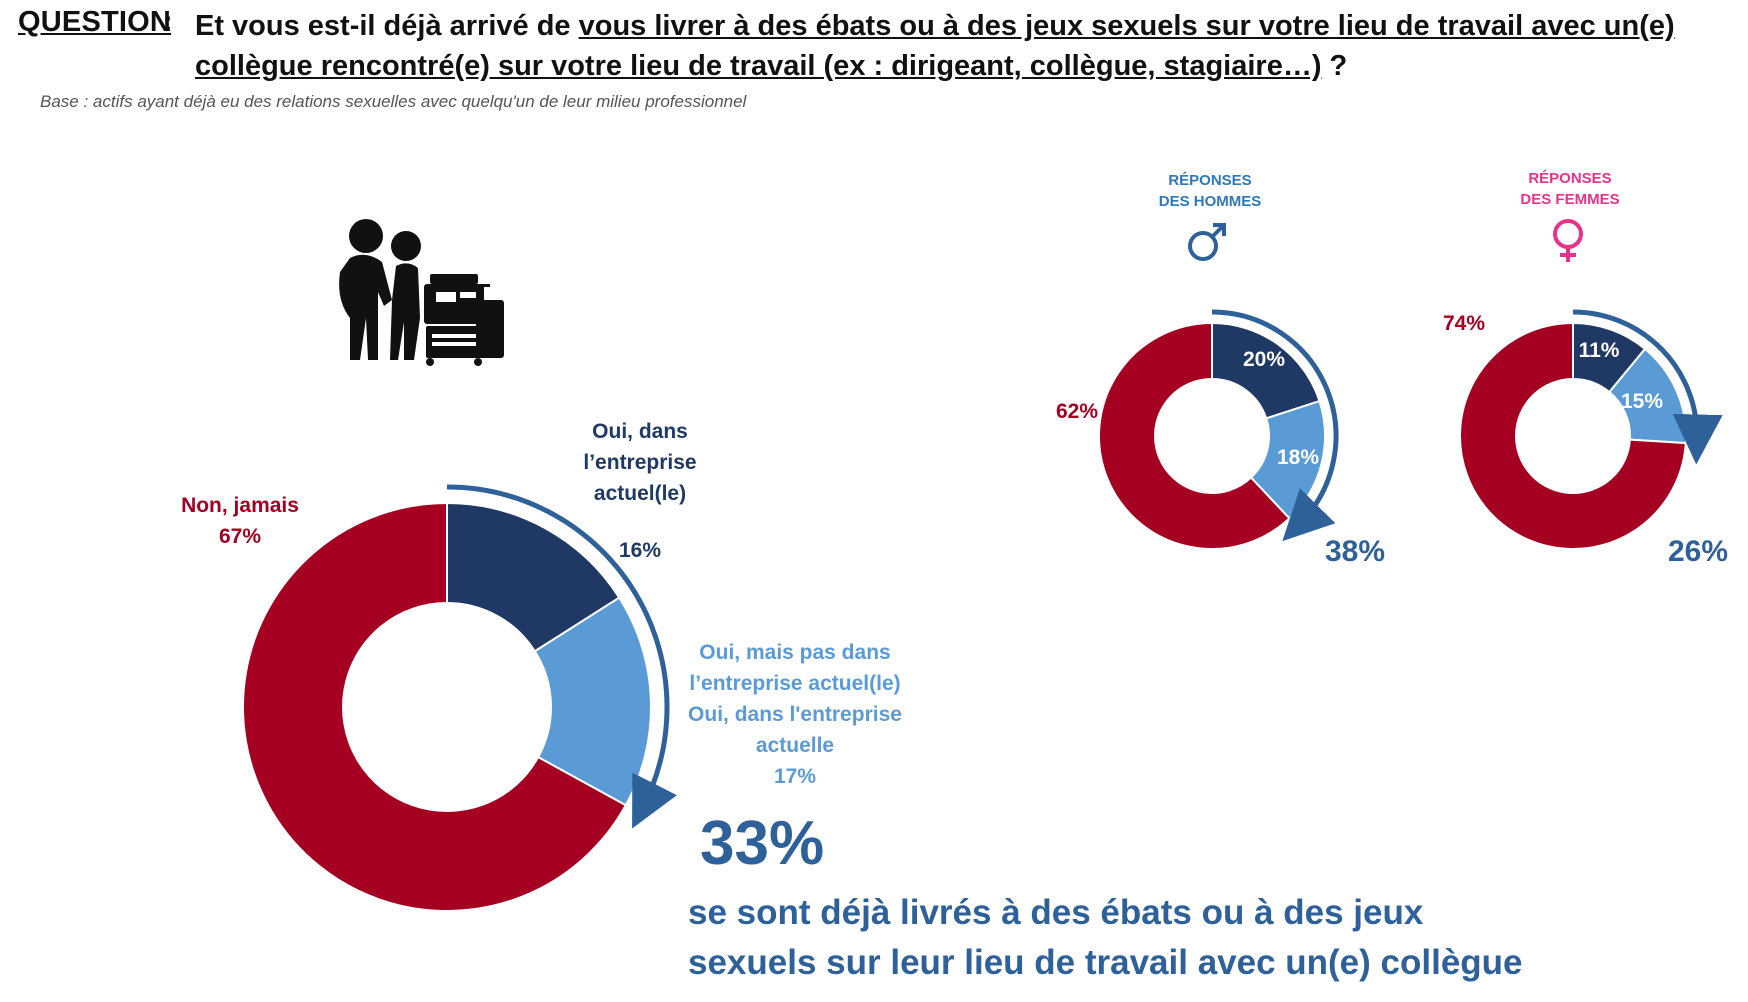  Describe the element at coordinates (640, 550) in the screenshot. I see `pct-oui-actuel: 16%` at that location.